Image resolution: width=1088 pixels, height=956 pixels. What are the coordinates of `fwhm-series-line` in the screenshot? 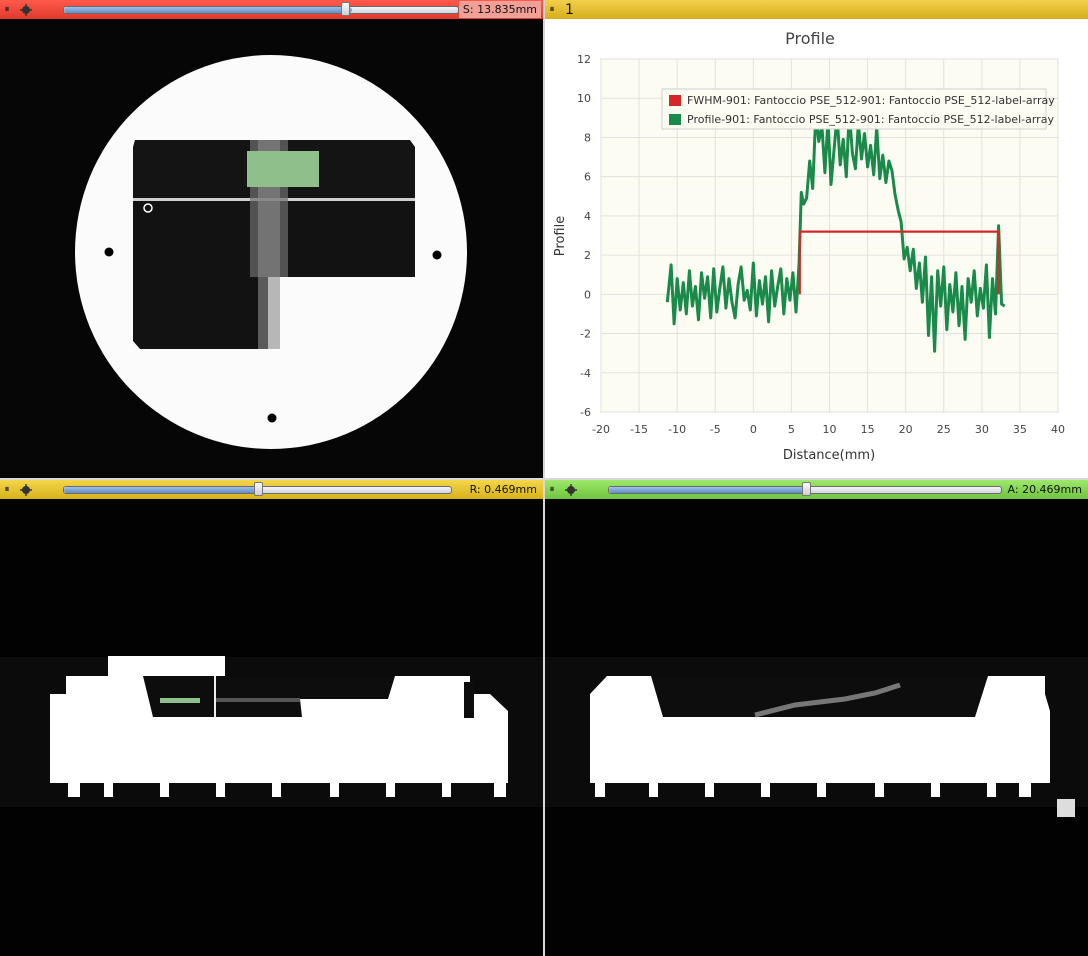 It's located at (899, 262).